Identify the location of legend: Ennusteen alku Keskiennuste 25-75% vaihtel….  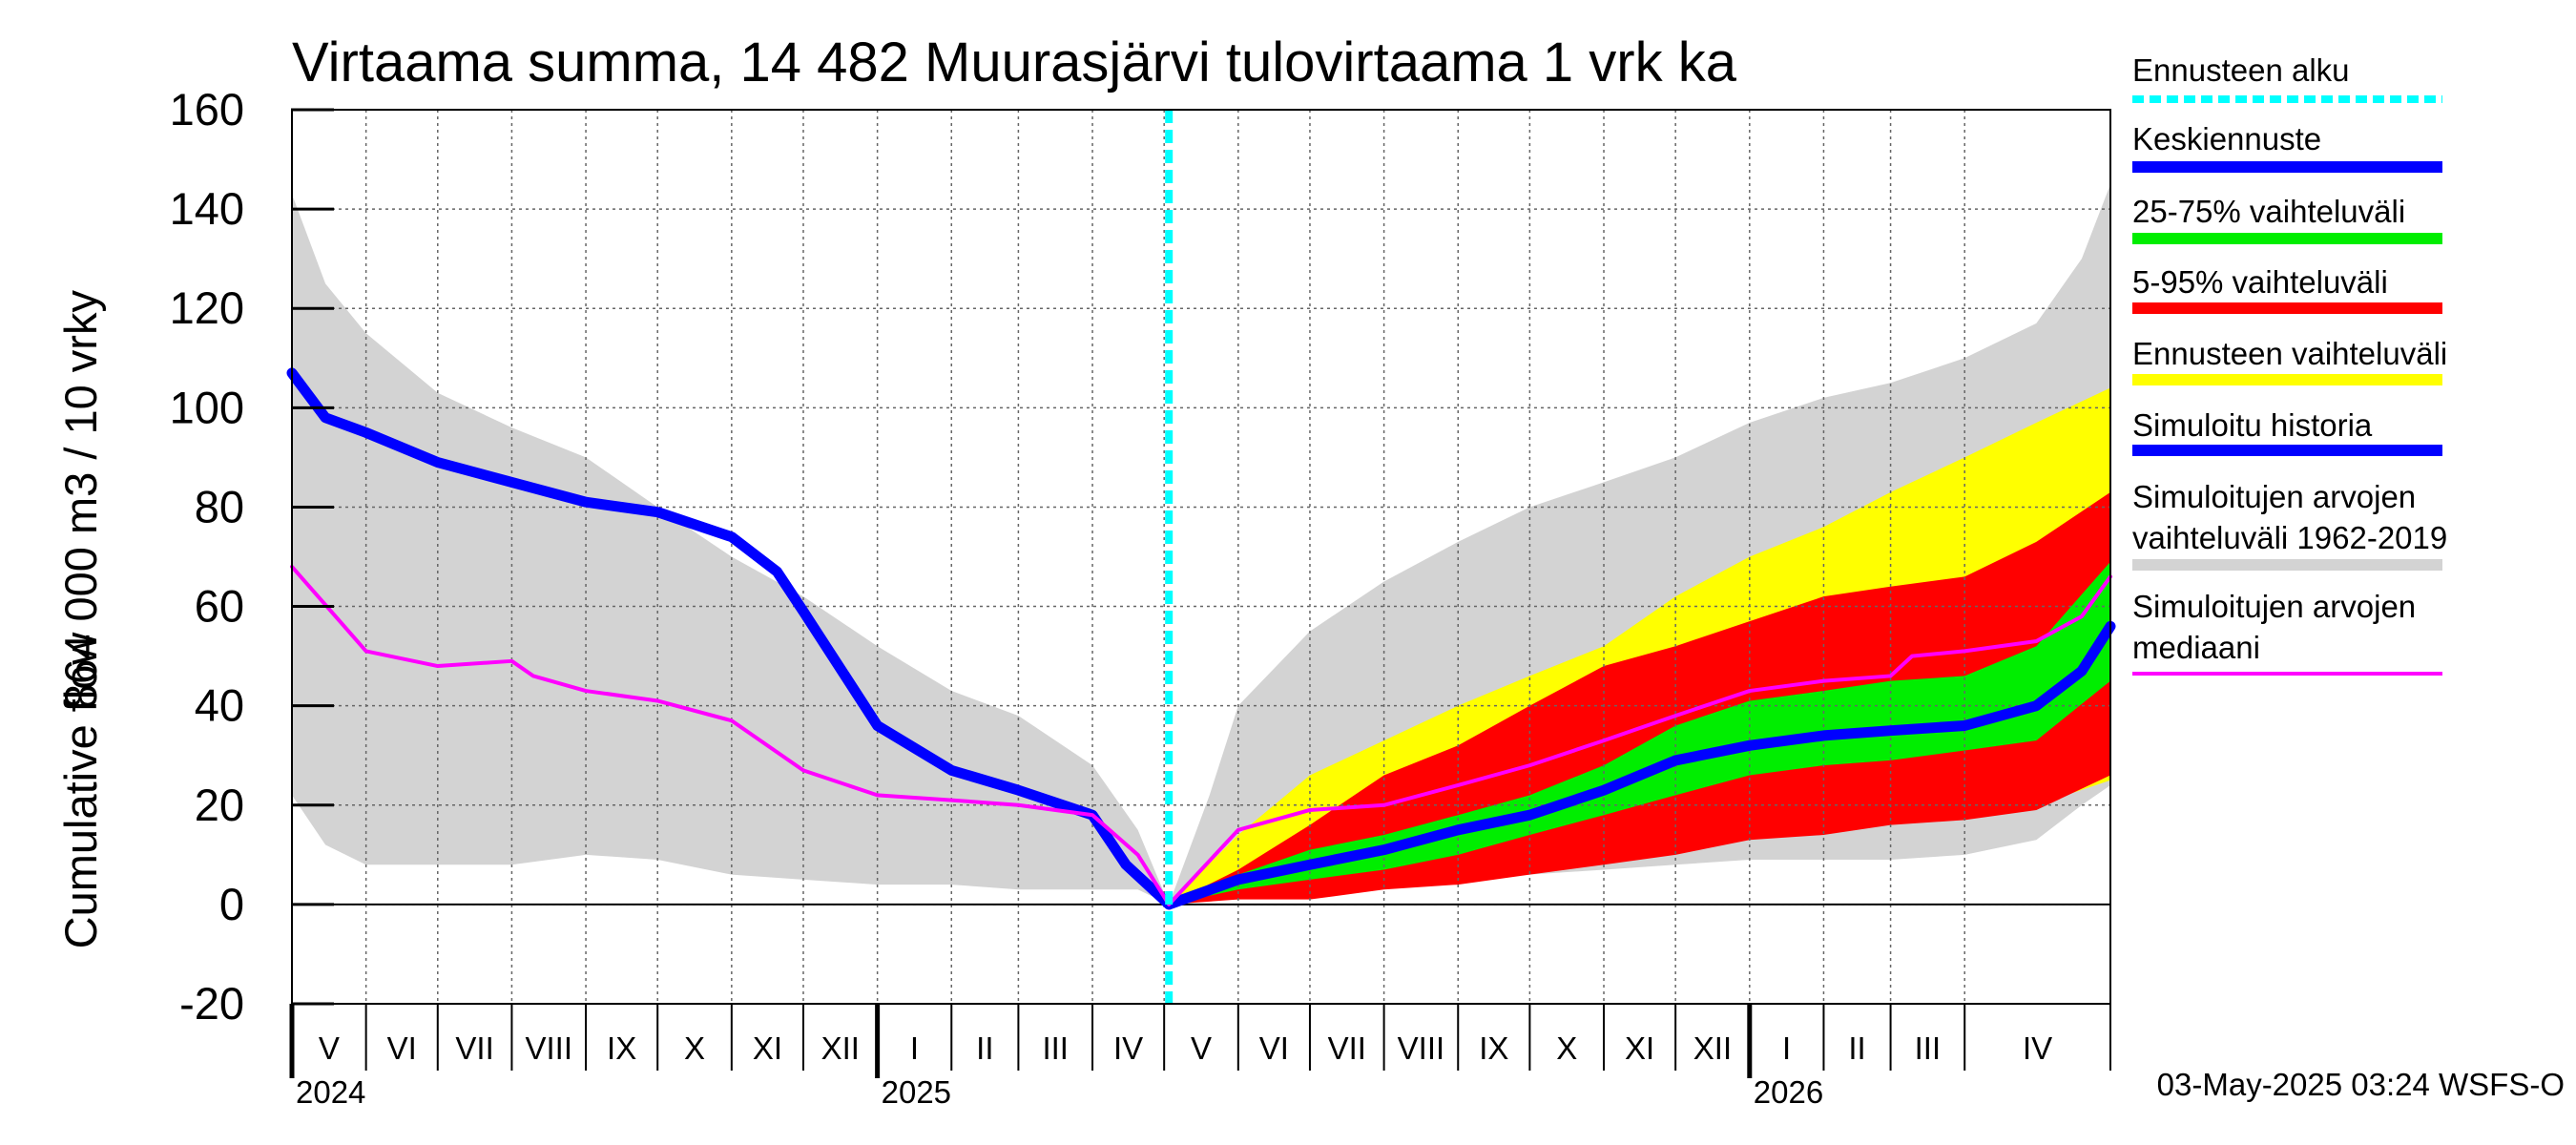
(2289, 364).